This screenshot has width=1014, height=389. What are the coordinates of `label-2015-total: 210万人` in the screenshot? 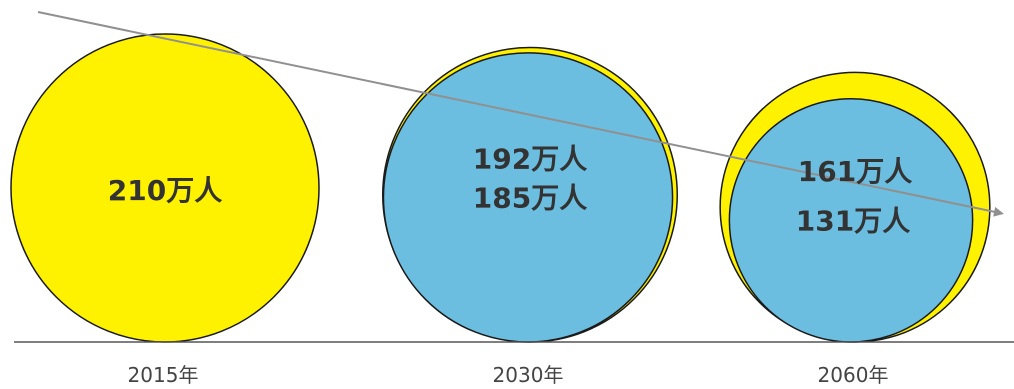 It's located at (165, 190).